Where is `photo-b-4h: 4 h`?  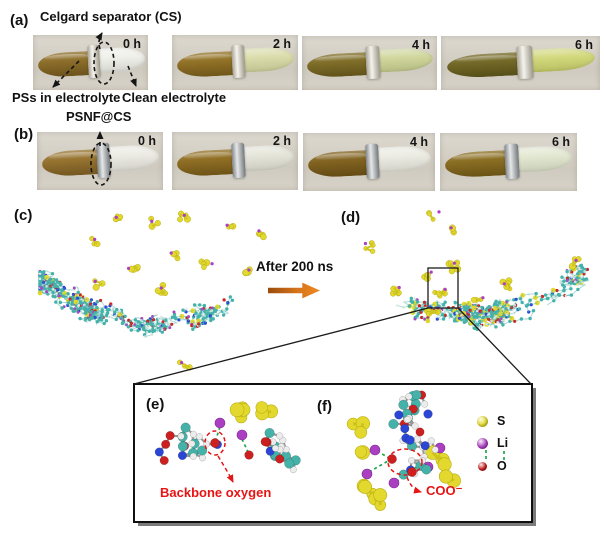
photo-b-4h: 4 h is located at coordinates (369, 162).